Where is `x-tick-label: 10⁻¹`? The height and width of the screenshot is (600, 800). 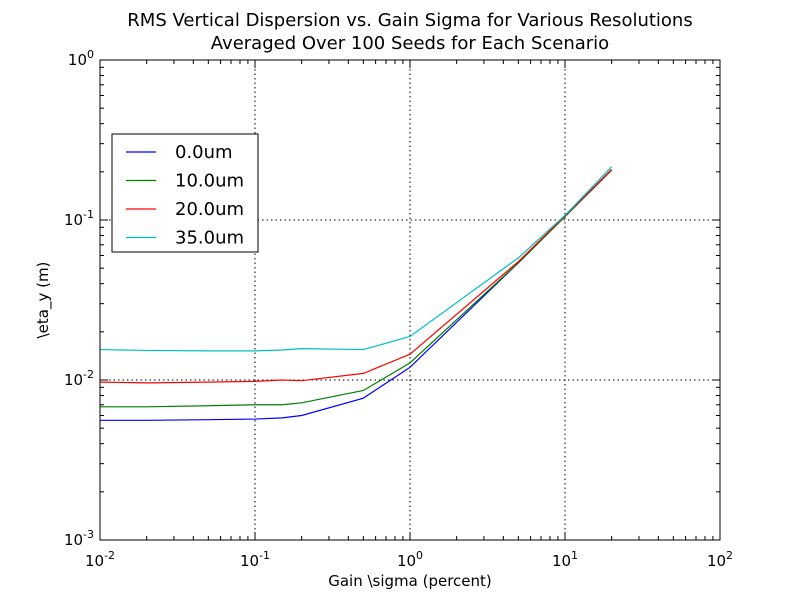 x-tick-label: 10⁻¹ is located at coordinates (255, 559).